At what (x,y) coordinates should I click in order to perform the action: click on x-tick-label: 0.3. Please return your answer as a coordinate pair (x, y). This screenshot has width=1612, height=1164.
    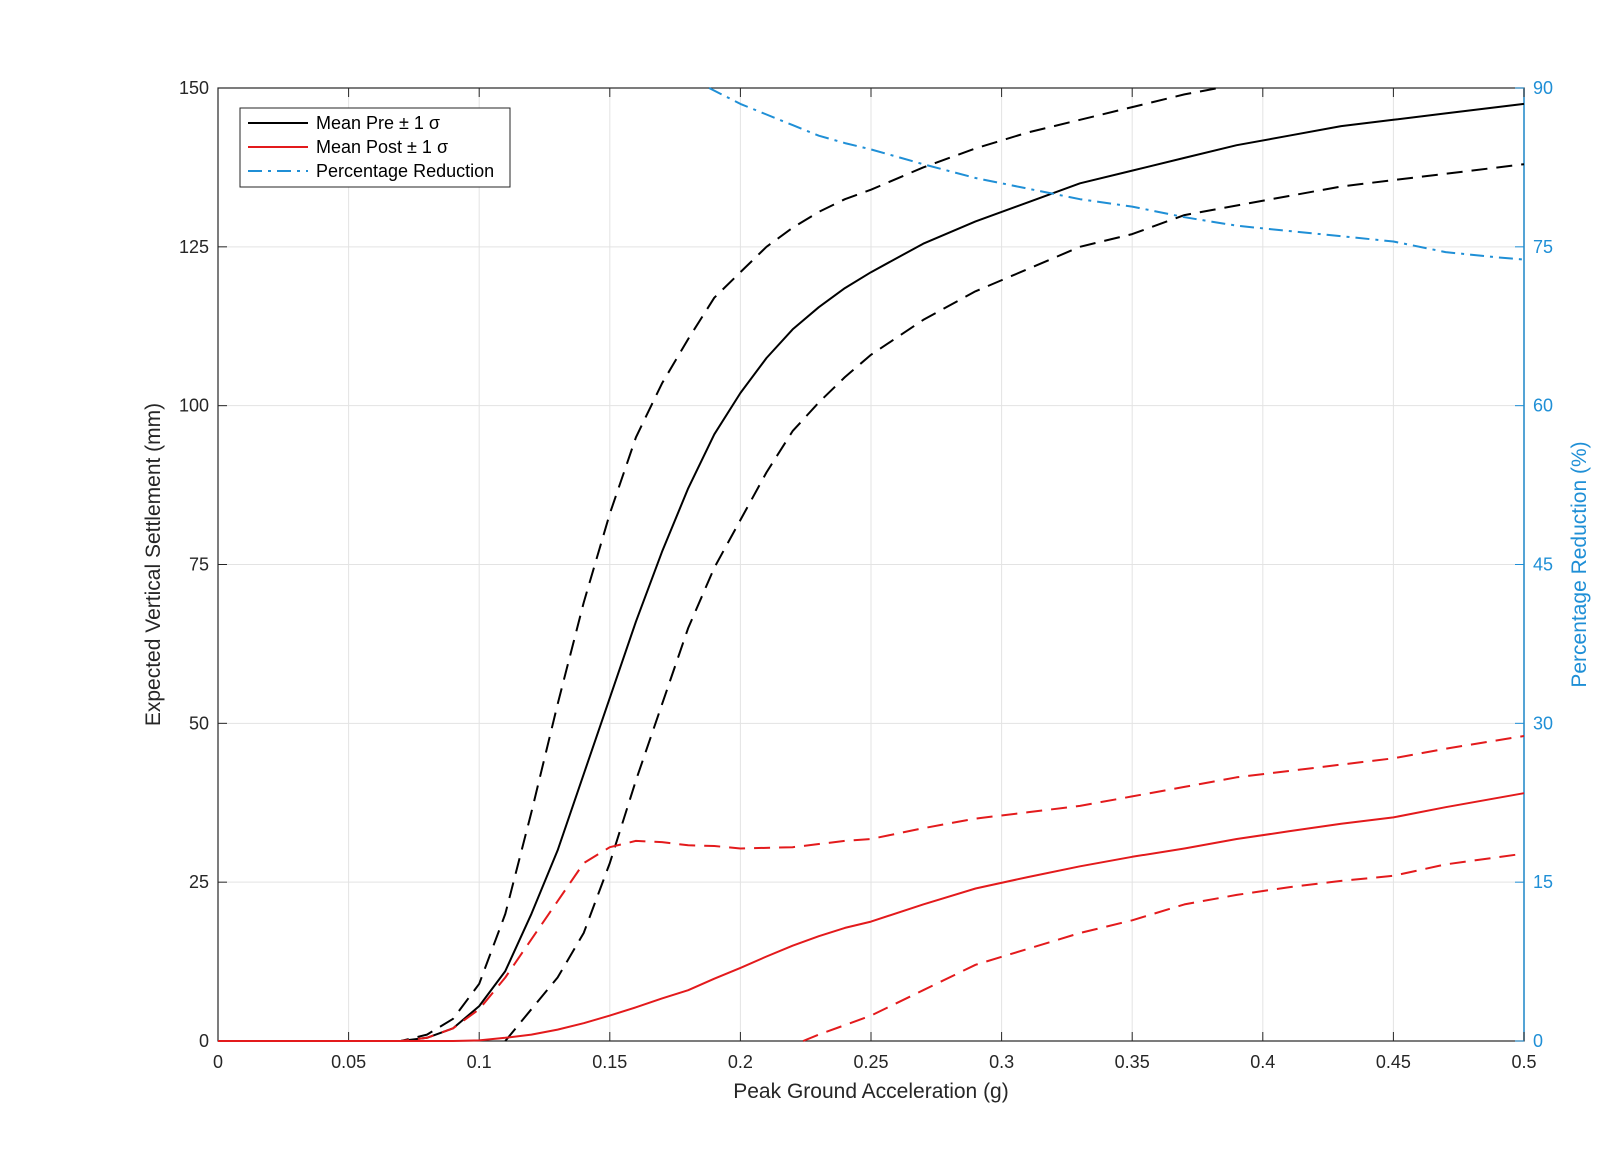
    Looking at the image, I should click on (1001, 1062).